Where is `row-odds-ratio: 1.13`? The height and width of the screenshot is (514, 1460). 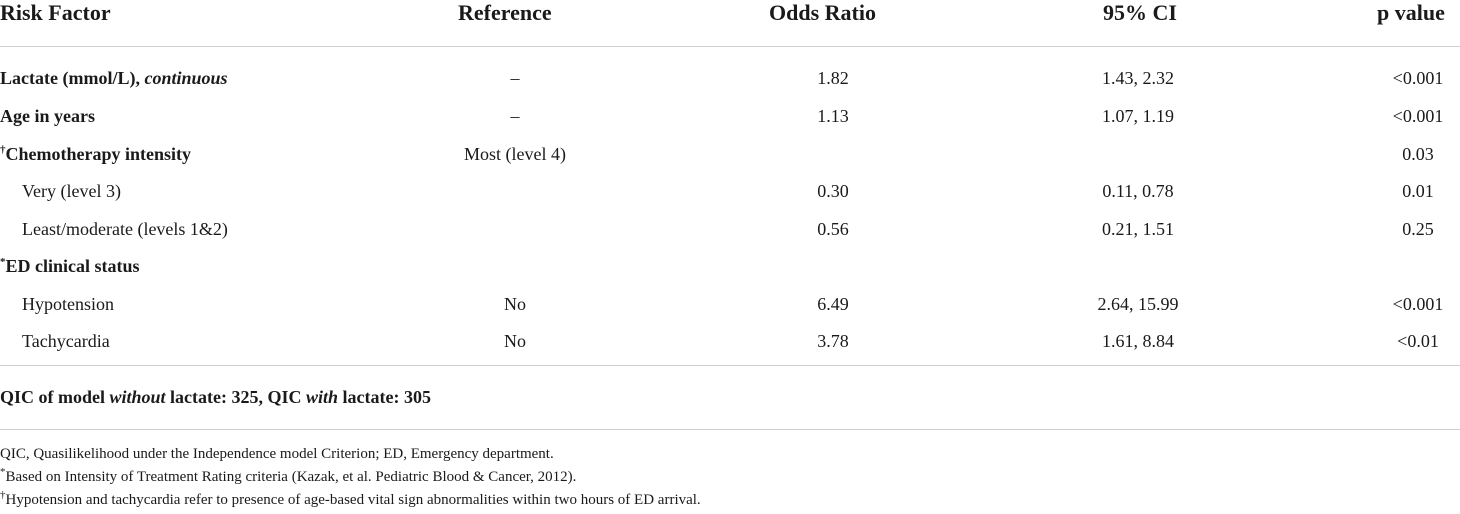 row-odds-ratio: 1.13 is located at coordinates (833, 116).